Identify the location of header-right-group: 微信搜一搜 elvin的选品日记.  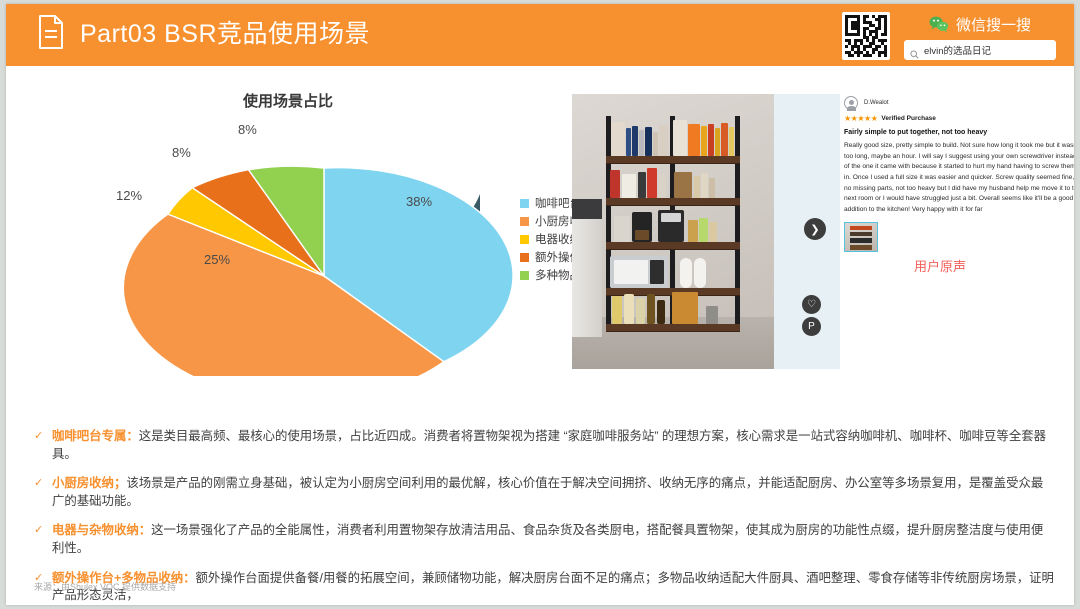
(949, 36).